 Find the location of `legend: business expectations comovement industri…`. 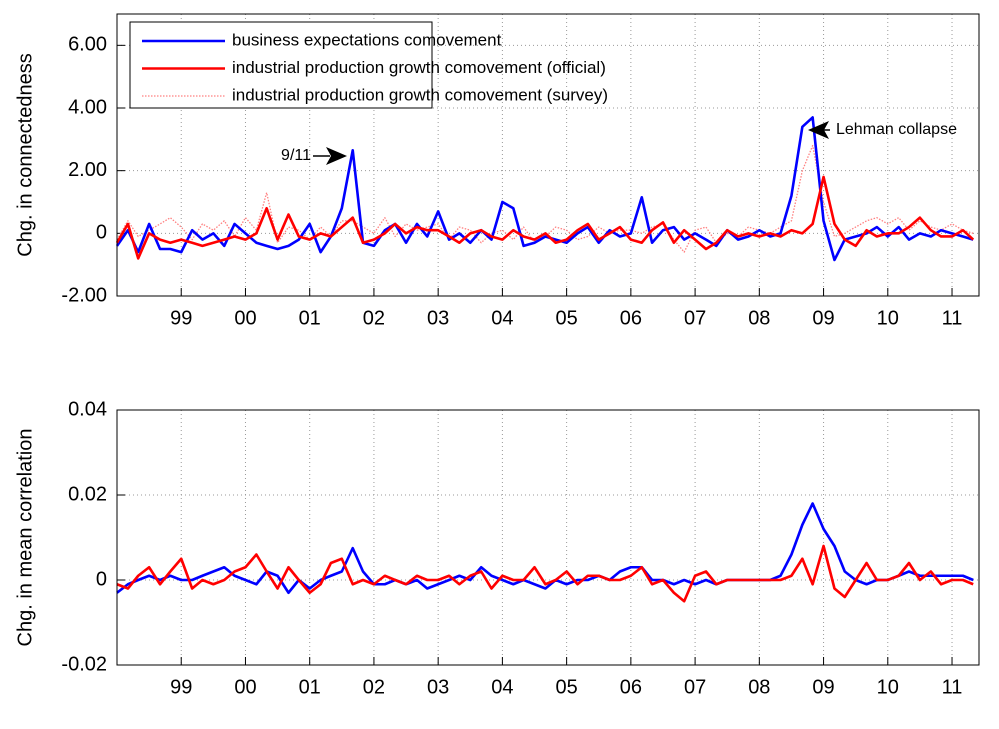

legend: business expectations comovement industri… is located at coordinates (368, 65).